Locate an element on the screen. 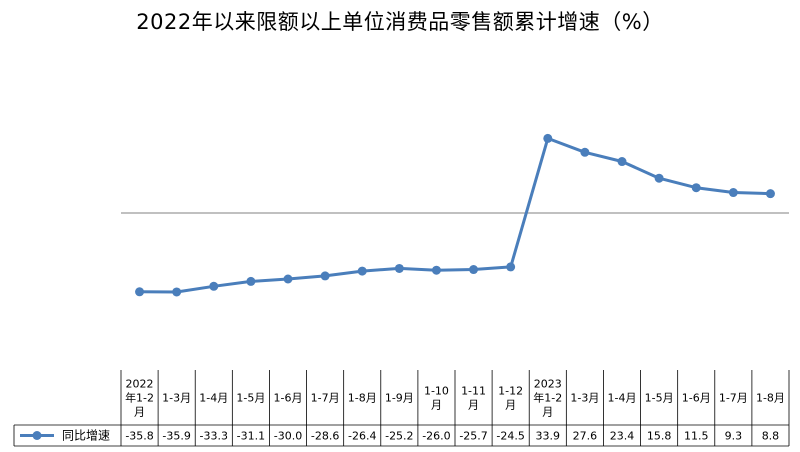 This screenshot has height=452, width=800. x-tick-label: 1-12 月 is located at coordinates (510, 398).